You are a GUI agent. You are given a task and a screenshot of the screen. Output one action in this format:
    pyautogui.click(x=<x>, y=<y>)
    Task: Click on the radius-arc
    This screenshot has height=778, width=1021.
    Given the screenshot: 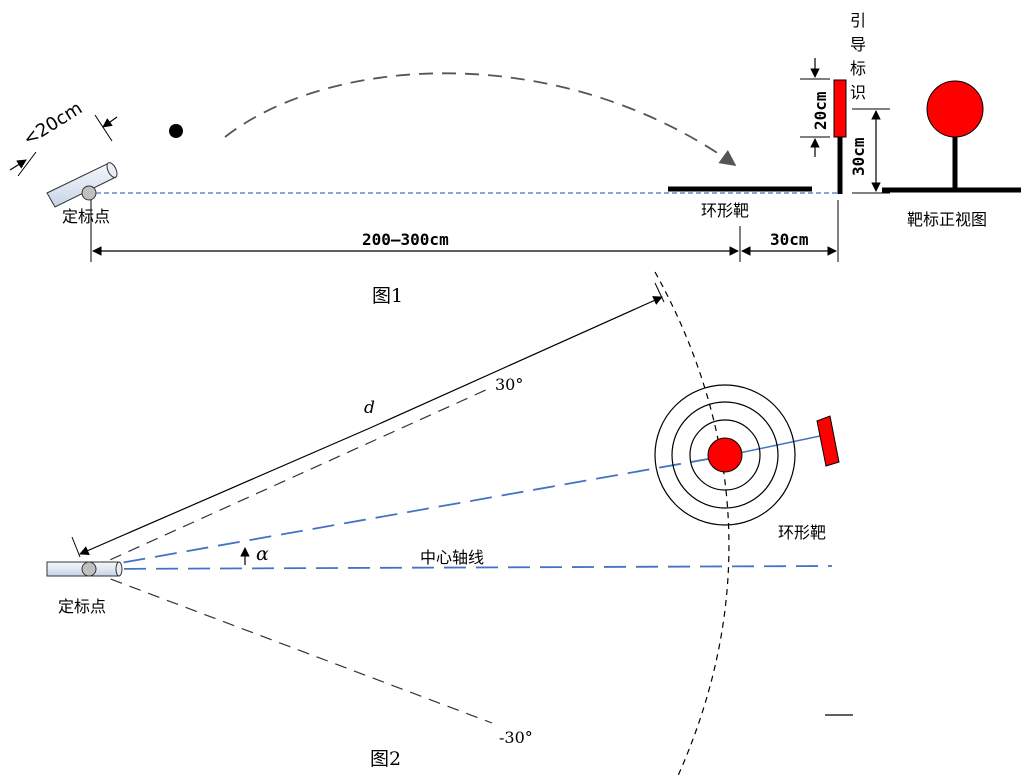 What is the action you would take?
    pyautogui.click(x=692, y=524)
    